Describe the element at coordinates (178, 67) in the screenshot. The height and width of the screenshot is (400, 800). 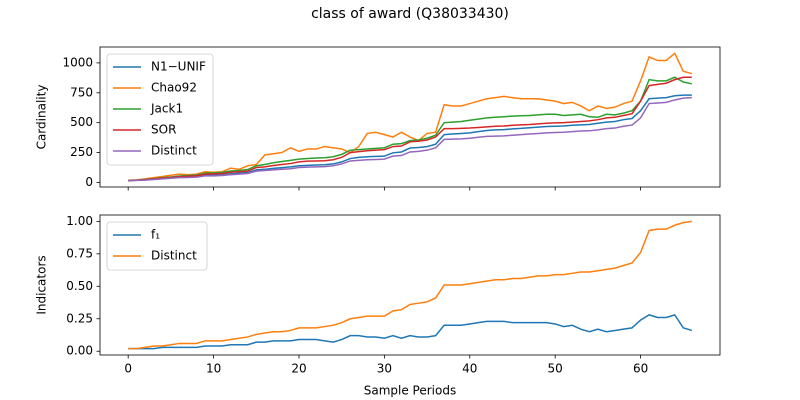
I see `legend-label: N1−UNIF` at that location.